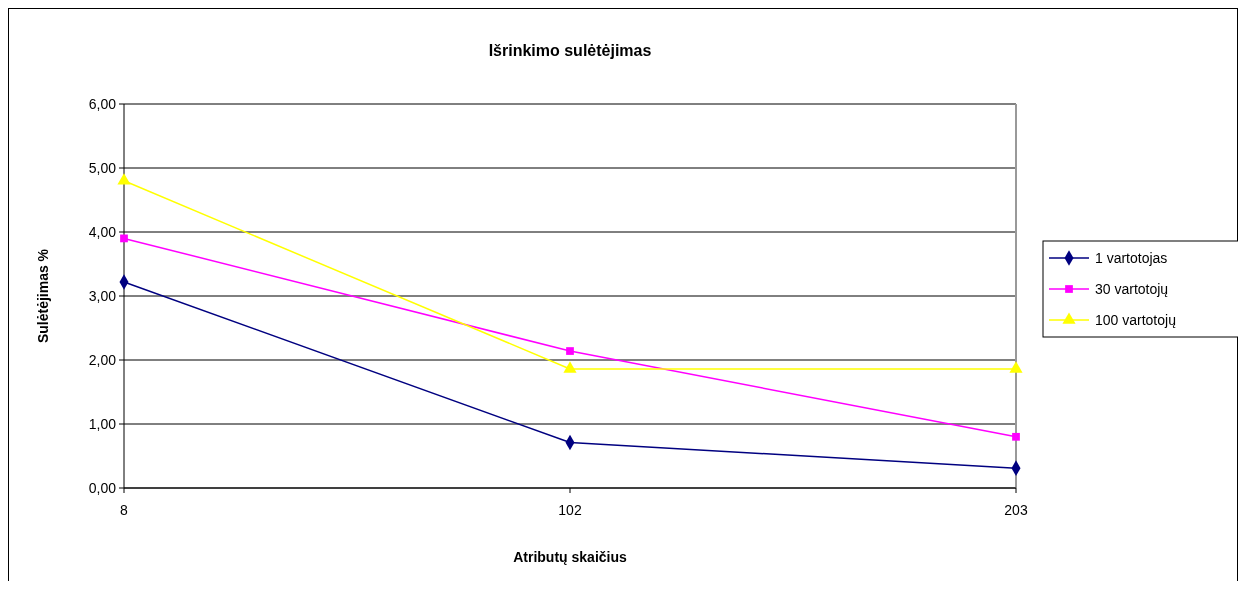 Image resolution: width=1246 pixels, height=589 pixels. What do you see at coordinates (124, 510) in the screenshot?
I see `x-tick-label: 8` at bounding box center [124, 510].